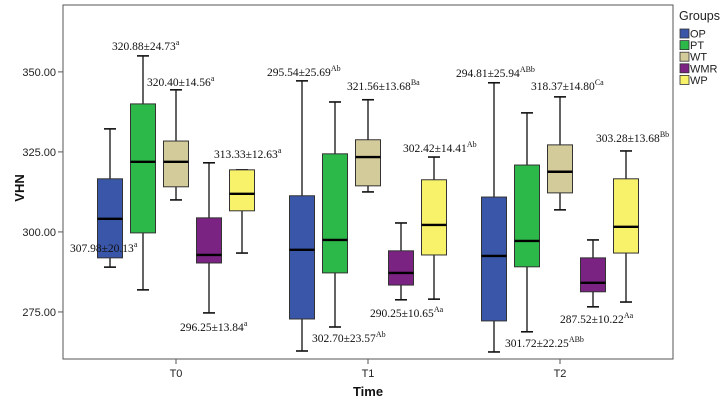 This screenshot has width=721, height=400. I want to click on y-axis-title: VHN, so click(19, 187).